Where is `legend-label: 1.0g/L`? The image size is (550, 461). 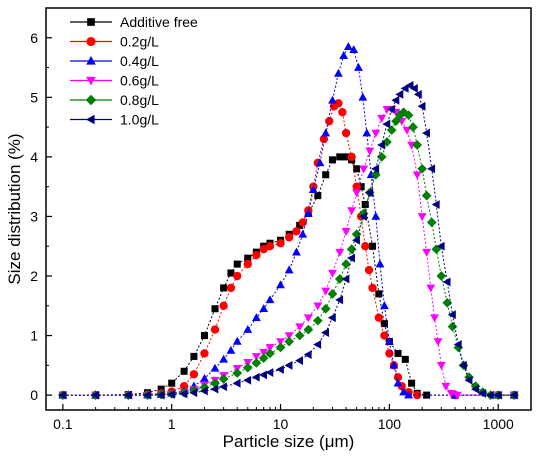
legend-label: 1.0g/L is located at coordinates (139, 120).